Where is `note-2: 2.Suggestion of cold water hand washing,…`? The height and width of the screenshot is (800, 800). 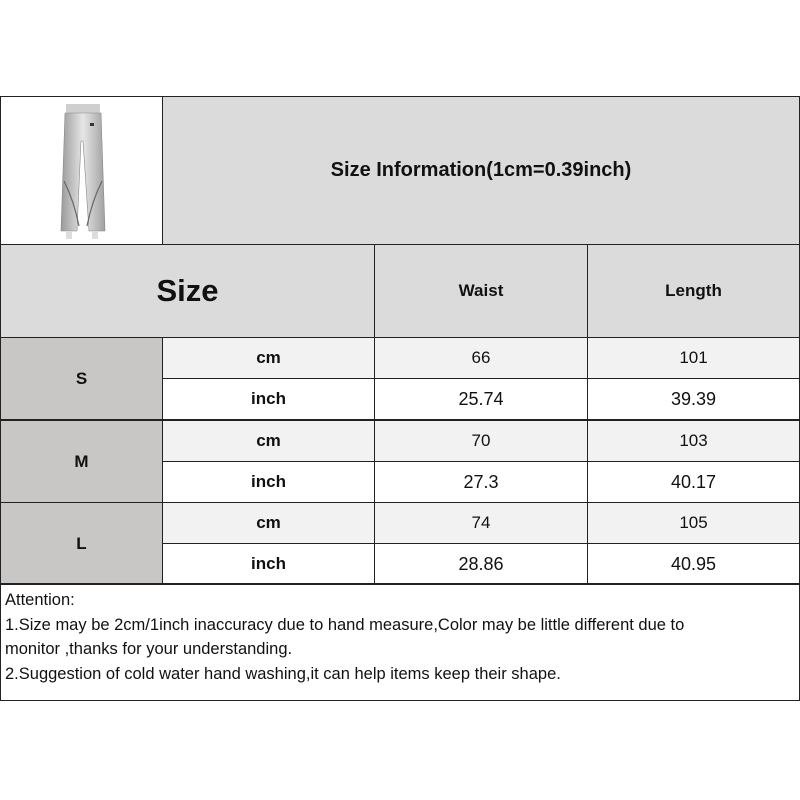
note-2: 2.Suggestion of cold water hand washing,… is located at coordinates (283, 673).